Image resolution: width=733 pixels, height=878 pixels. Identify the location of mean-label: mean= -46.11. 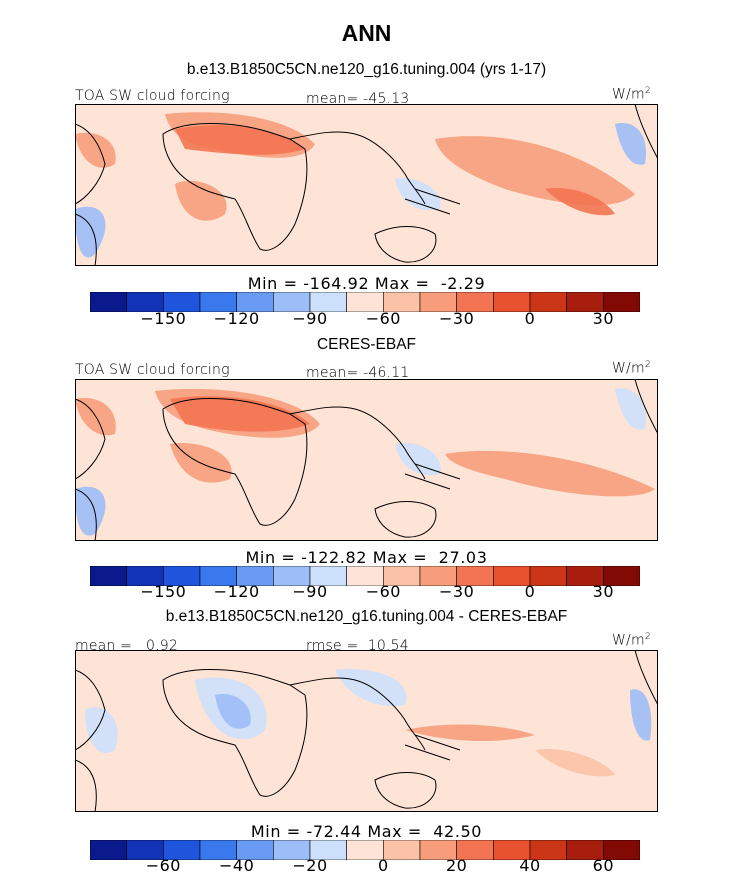
(358, 373).